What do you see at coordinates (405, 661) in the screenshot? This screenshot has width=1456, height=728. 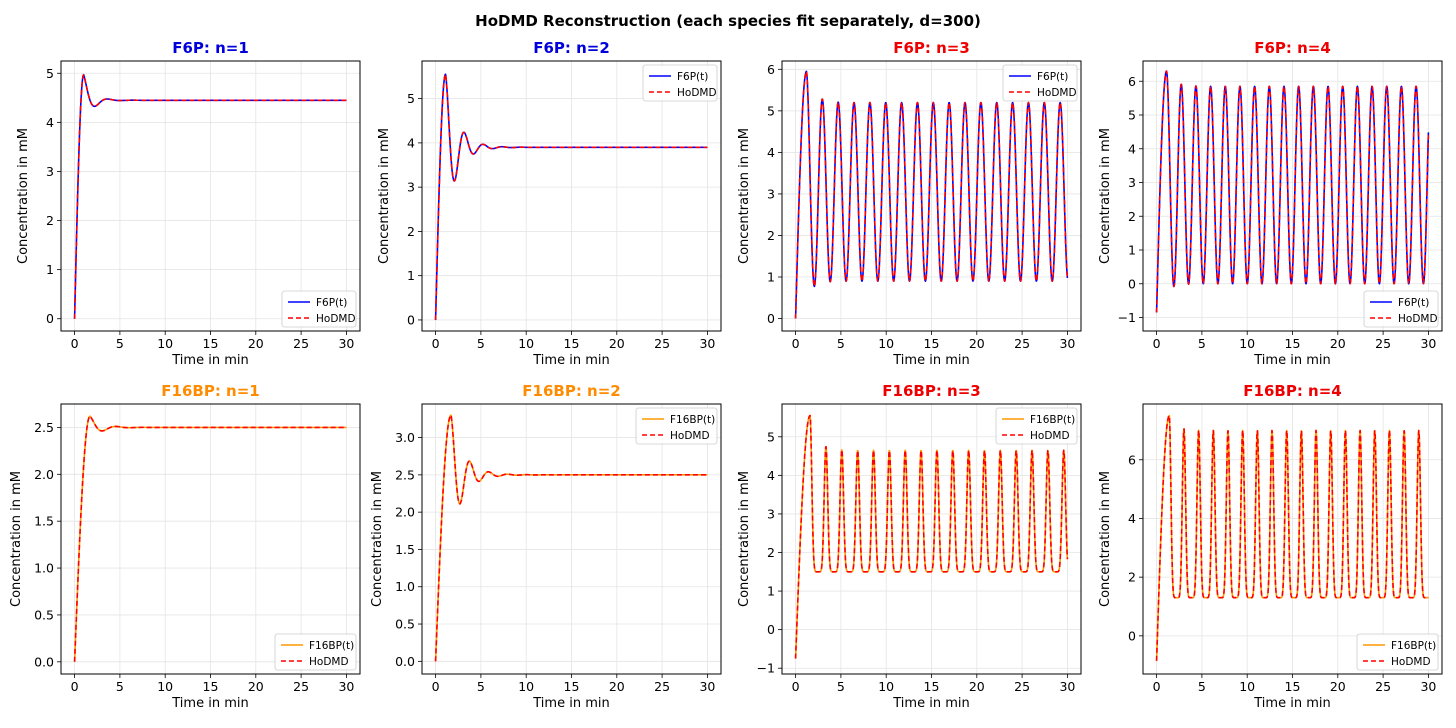 I see `y-tick-label: 0.0` at bounding box center [405, 661].